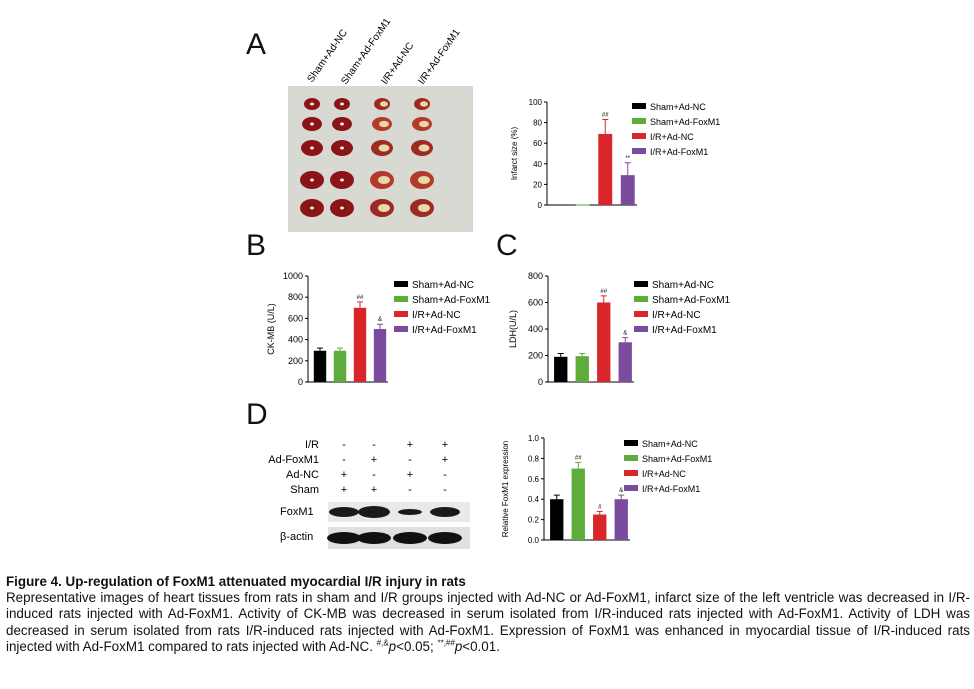 The height and width of the screenshot is (689, 974). What do you see at coordinates (534, 458) in the screenshot?
I see `y-tick-label: 0.8` at bounding box center [534, 458].